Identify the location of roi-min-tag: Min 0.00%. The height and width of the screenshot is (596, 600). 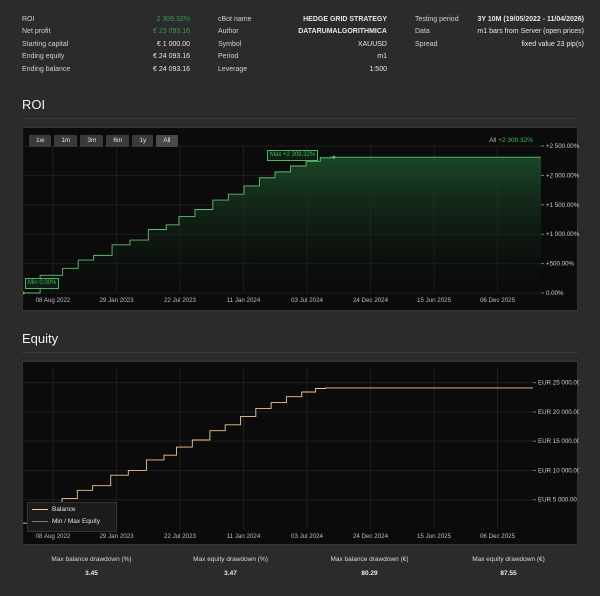
(42, 283).